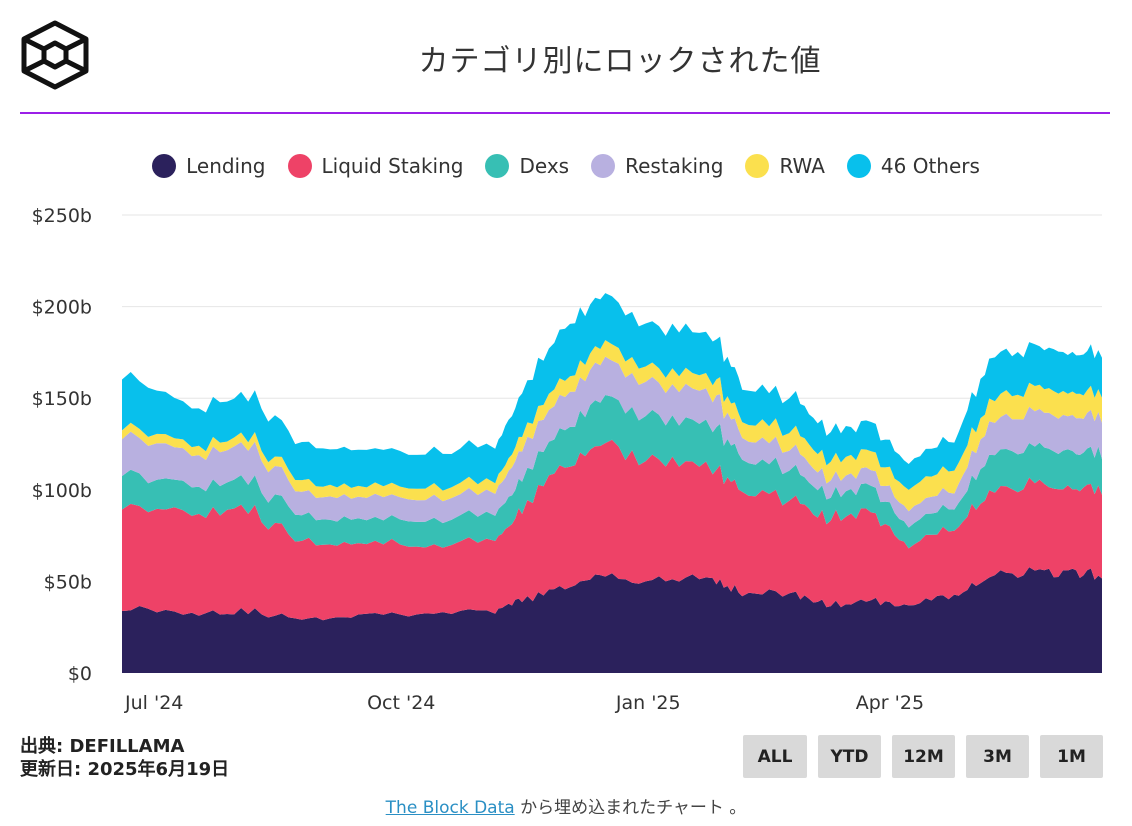  Describe the element at coordinates (648, 703) in the screenshot. I see `x-tick-label: Jan '25` at that location.